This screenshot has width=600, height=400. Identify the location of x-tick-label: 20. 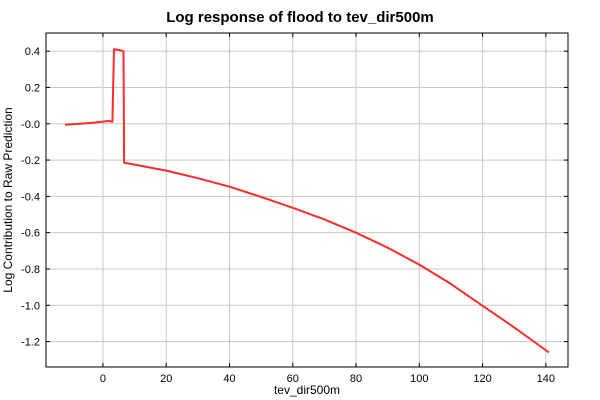
(166, 379).